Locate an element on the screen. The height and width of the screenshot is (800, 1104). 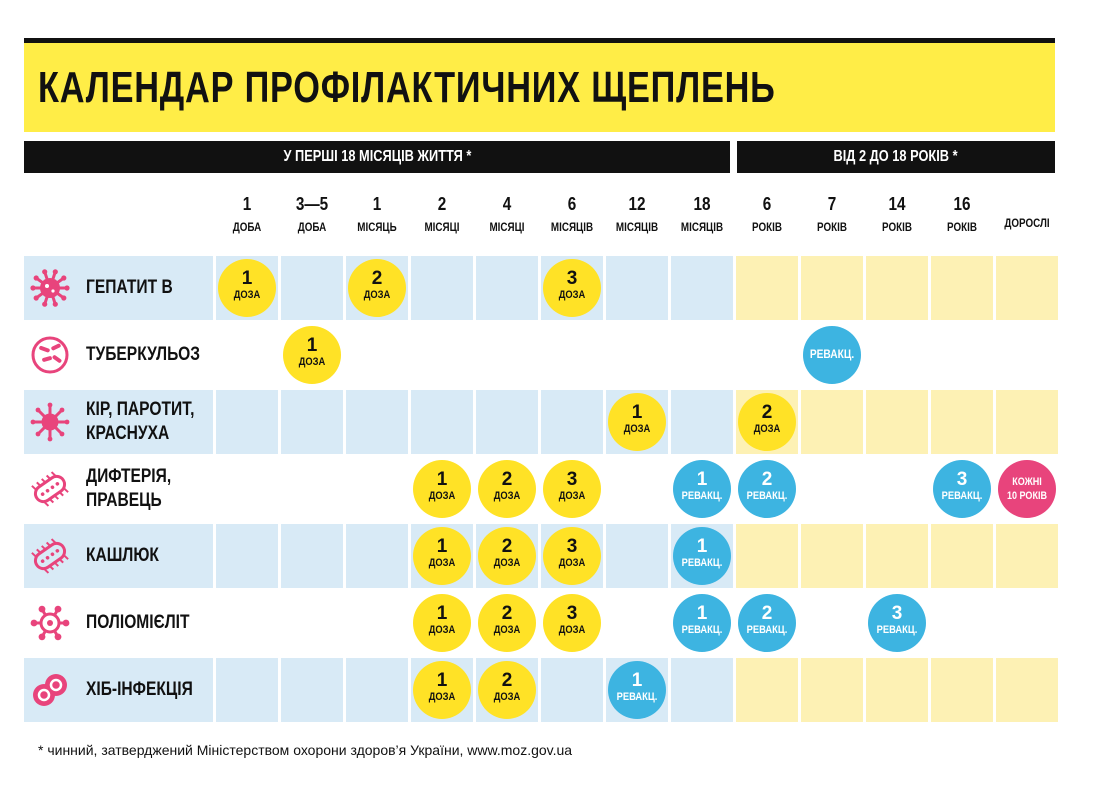
column-header: 7 РОКІВ is located at coordinates (832, 218).